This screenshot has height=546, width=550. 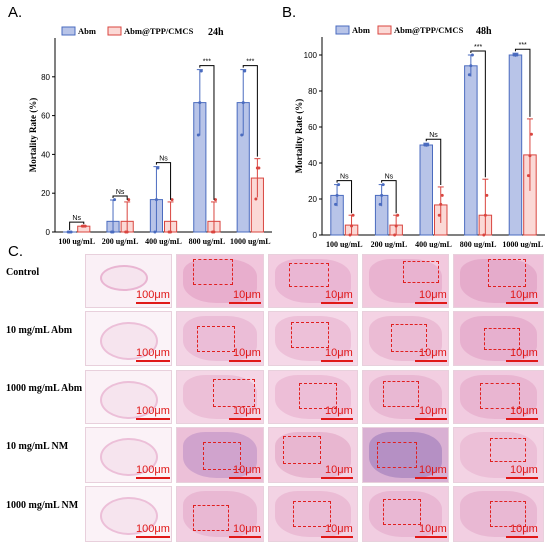 What do you see at coordinates (471, 150) in the screenshot?
I see `bar` at bounding box center [471, 150].